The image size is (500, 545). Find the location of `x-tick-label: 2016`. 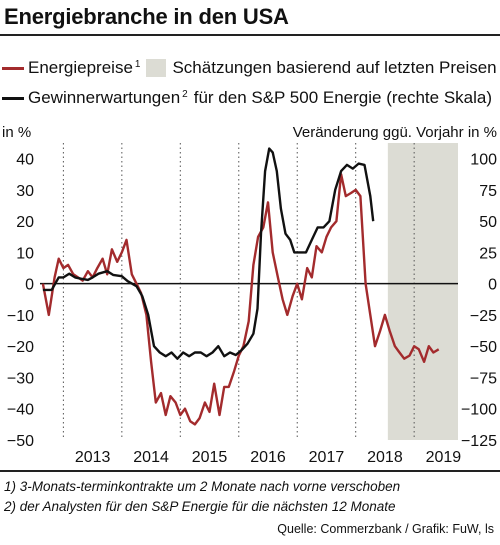

x-tick-label: 2016 is located at coordinates (268, 457).